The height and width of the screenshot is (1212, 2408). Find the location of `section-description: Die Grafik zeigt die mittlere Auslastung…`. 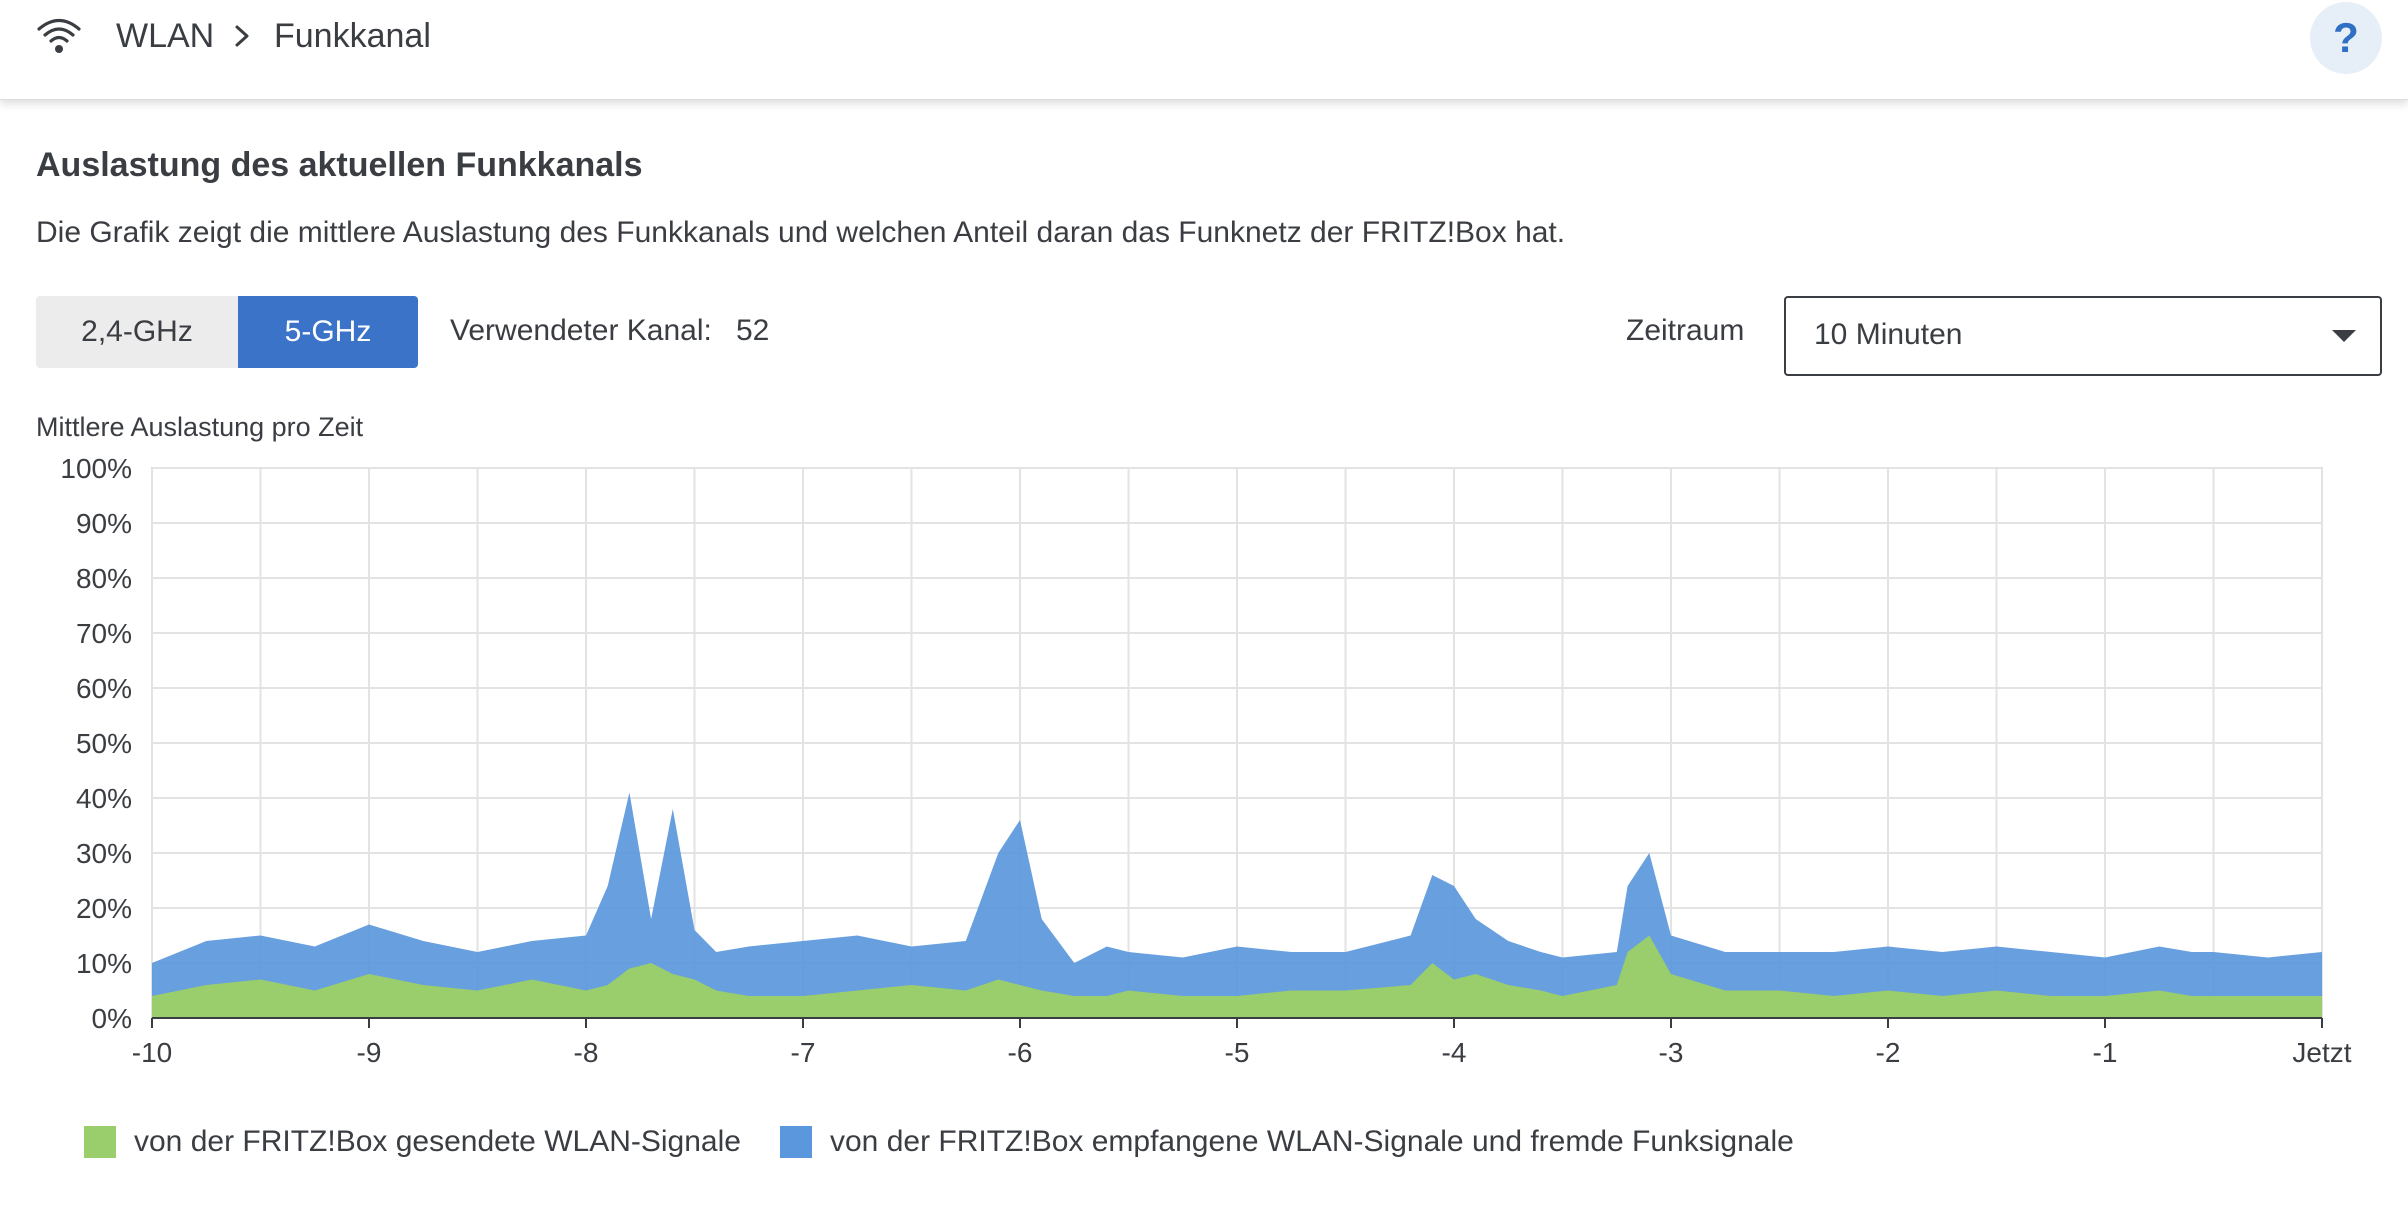

section-description: Die Grafik zeigt die mittlere Auslastung… is located at coordinates (801, 232).